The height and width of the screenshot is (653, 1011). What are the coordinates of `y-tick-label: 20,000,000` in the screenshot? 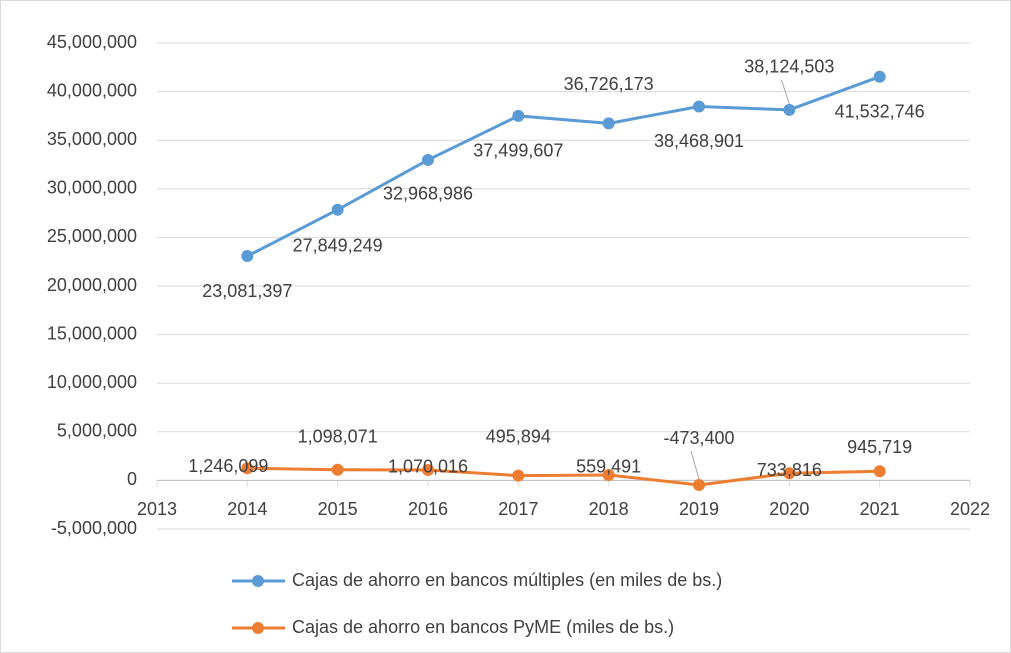 It's located at (92, 285).